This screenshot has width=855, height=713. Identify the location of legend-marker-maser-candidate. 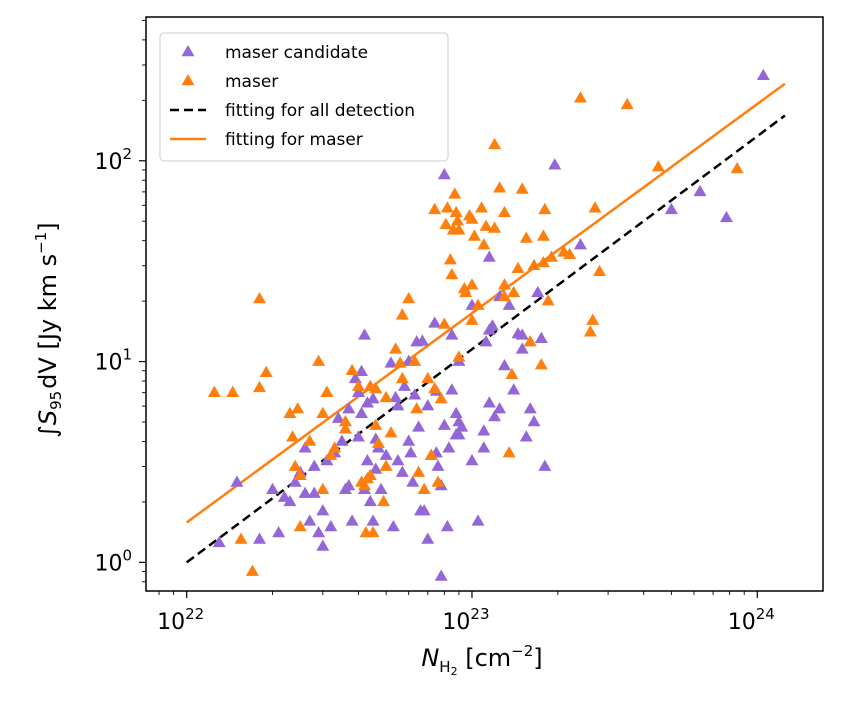
(188, 51).